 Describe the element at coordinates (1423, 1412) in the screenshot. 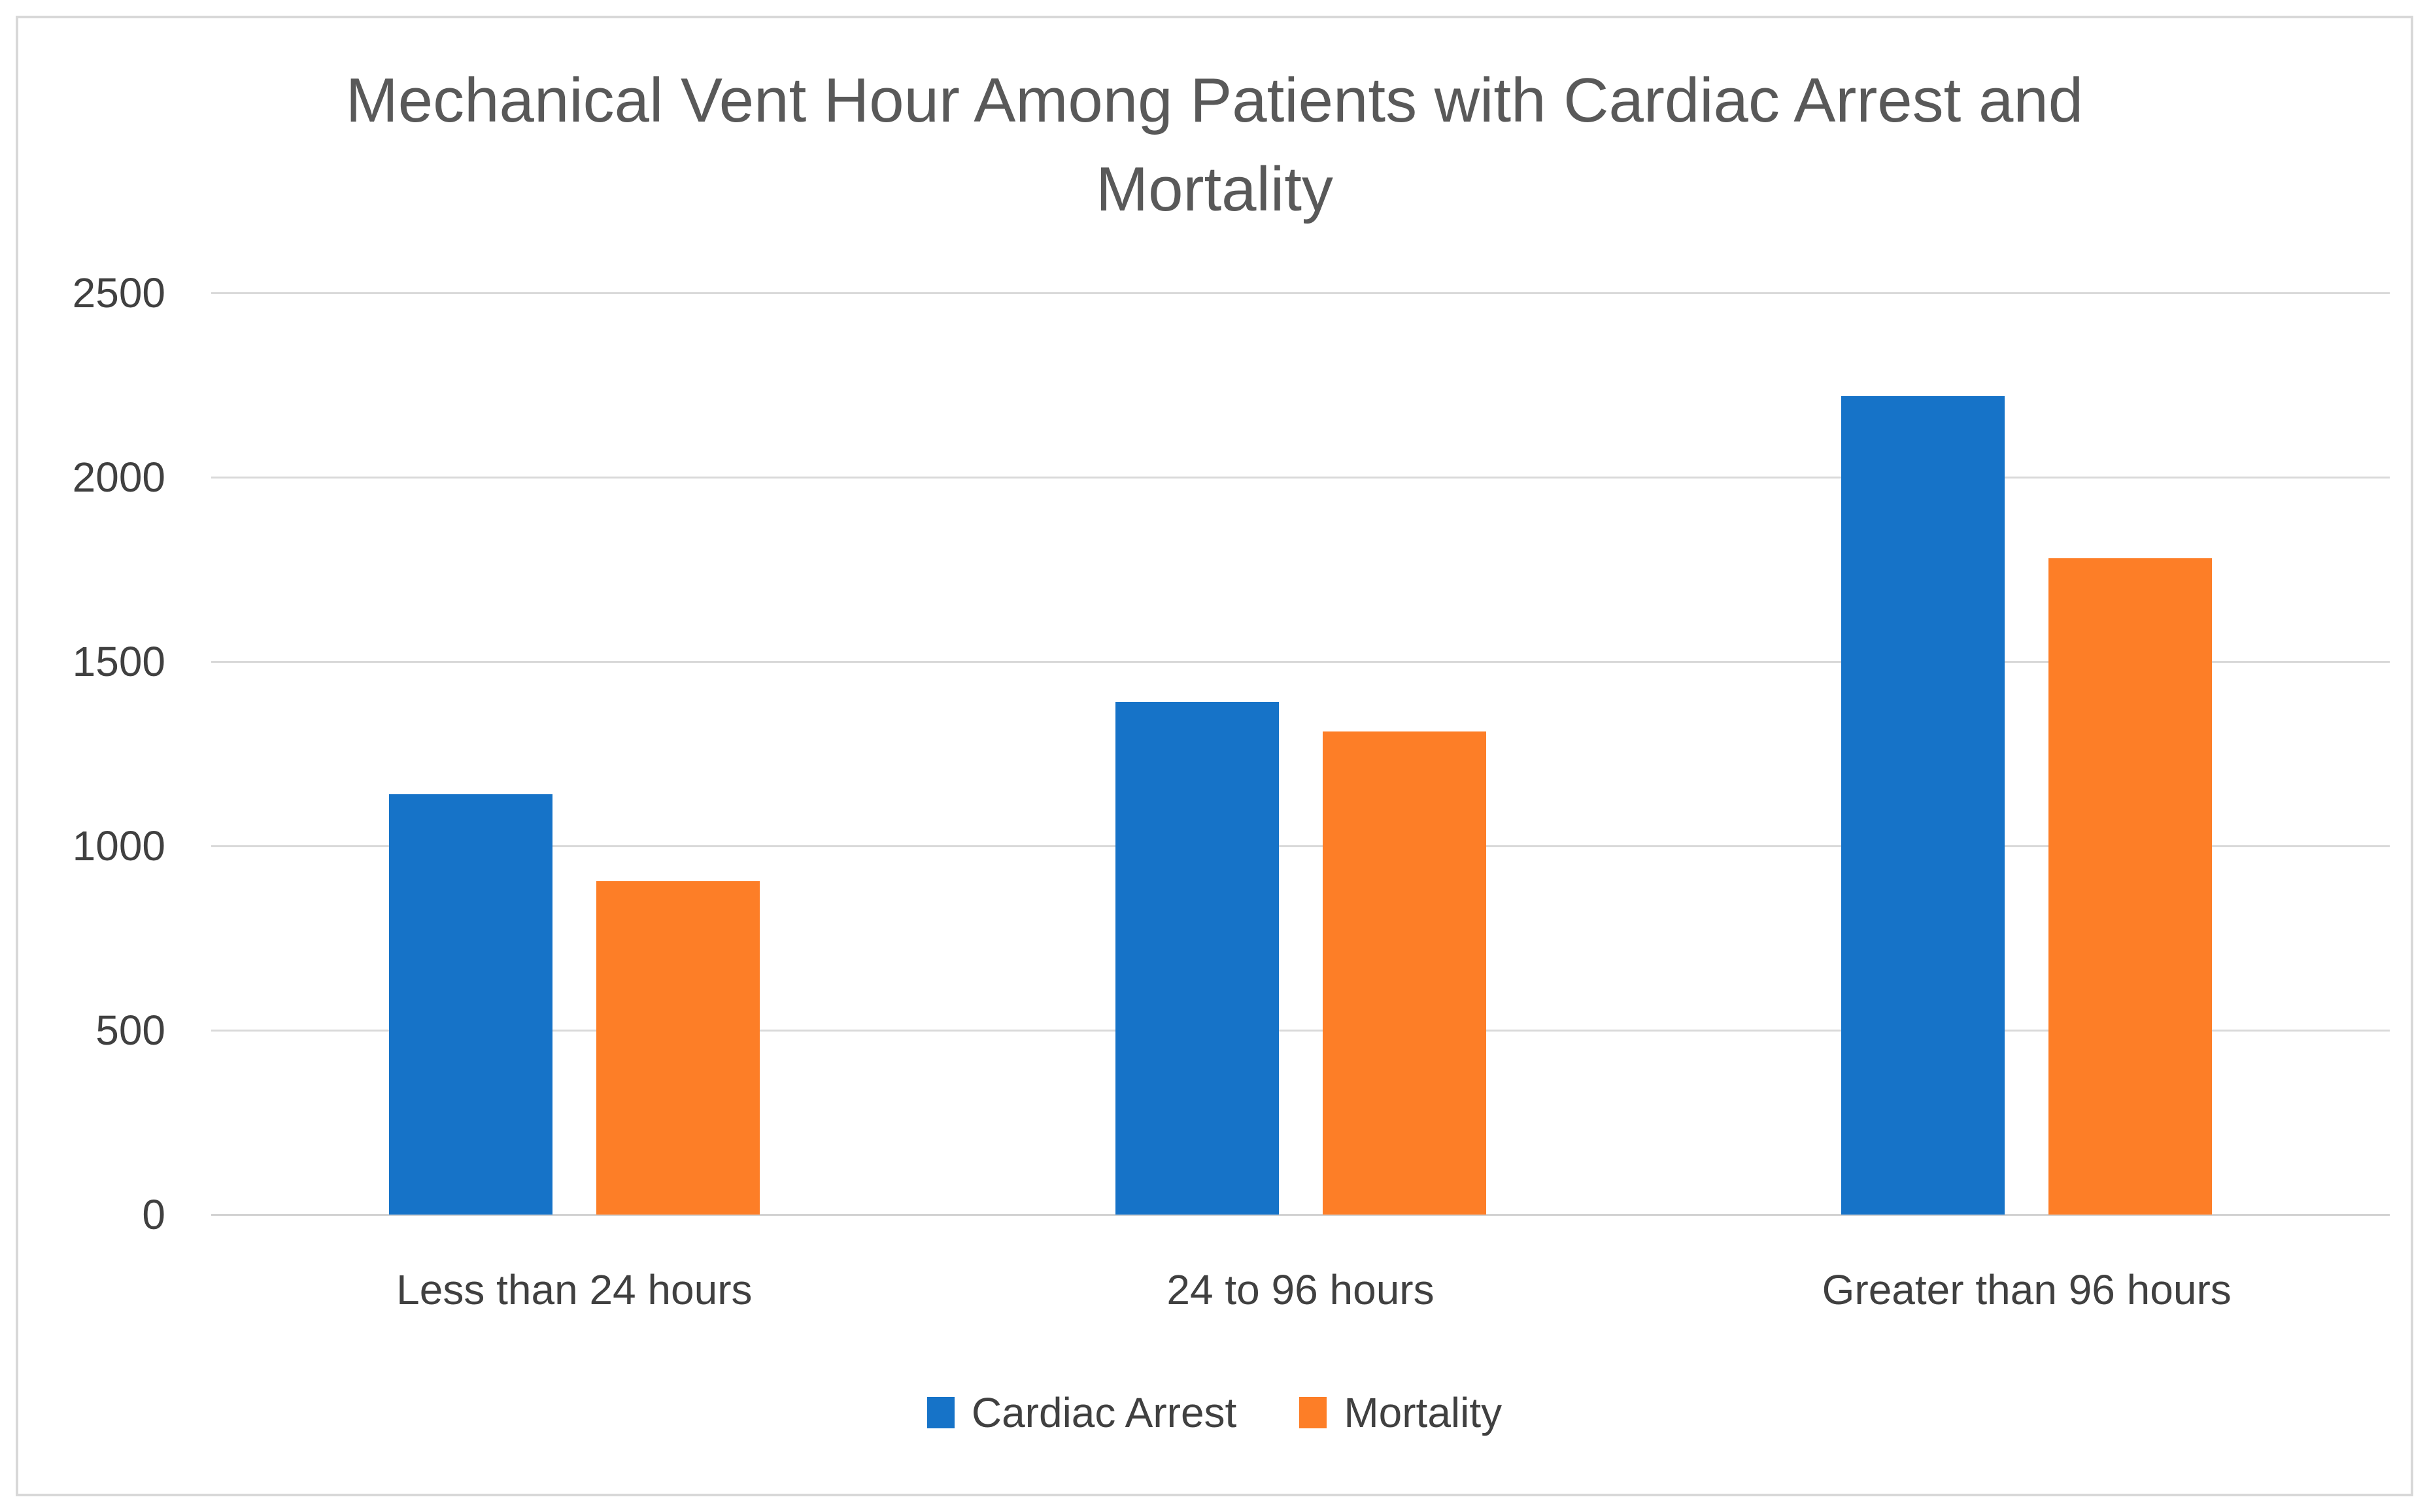

I see `legend-label: Mortality` at that location.